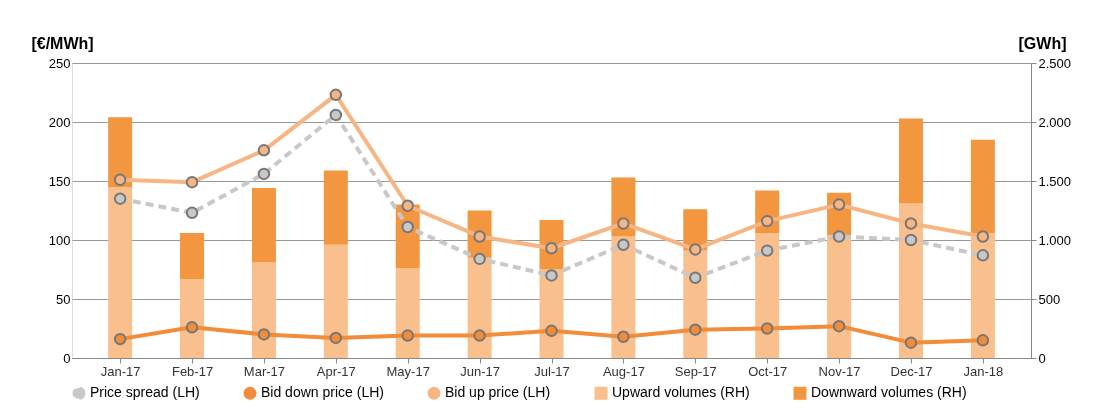  What do you see at coordinates (1042, 43) in the screenshot?
I see `y2-axis-title: [GWh]` at bounding box center [1042, 43].